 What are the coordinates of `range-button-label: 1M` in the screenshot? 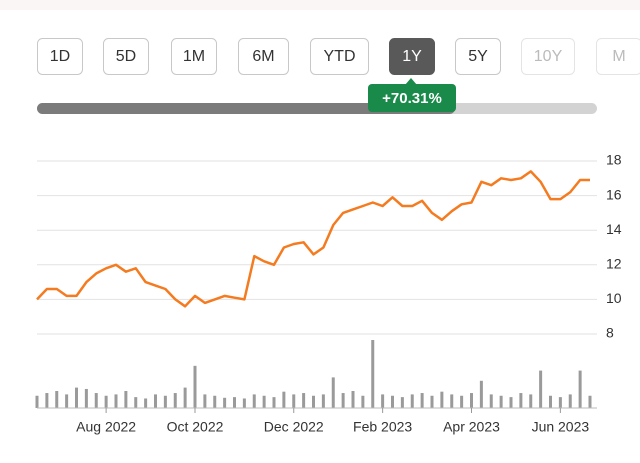 It's located at (194, 56).